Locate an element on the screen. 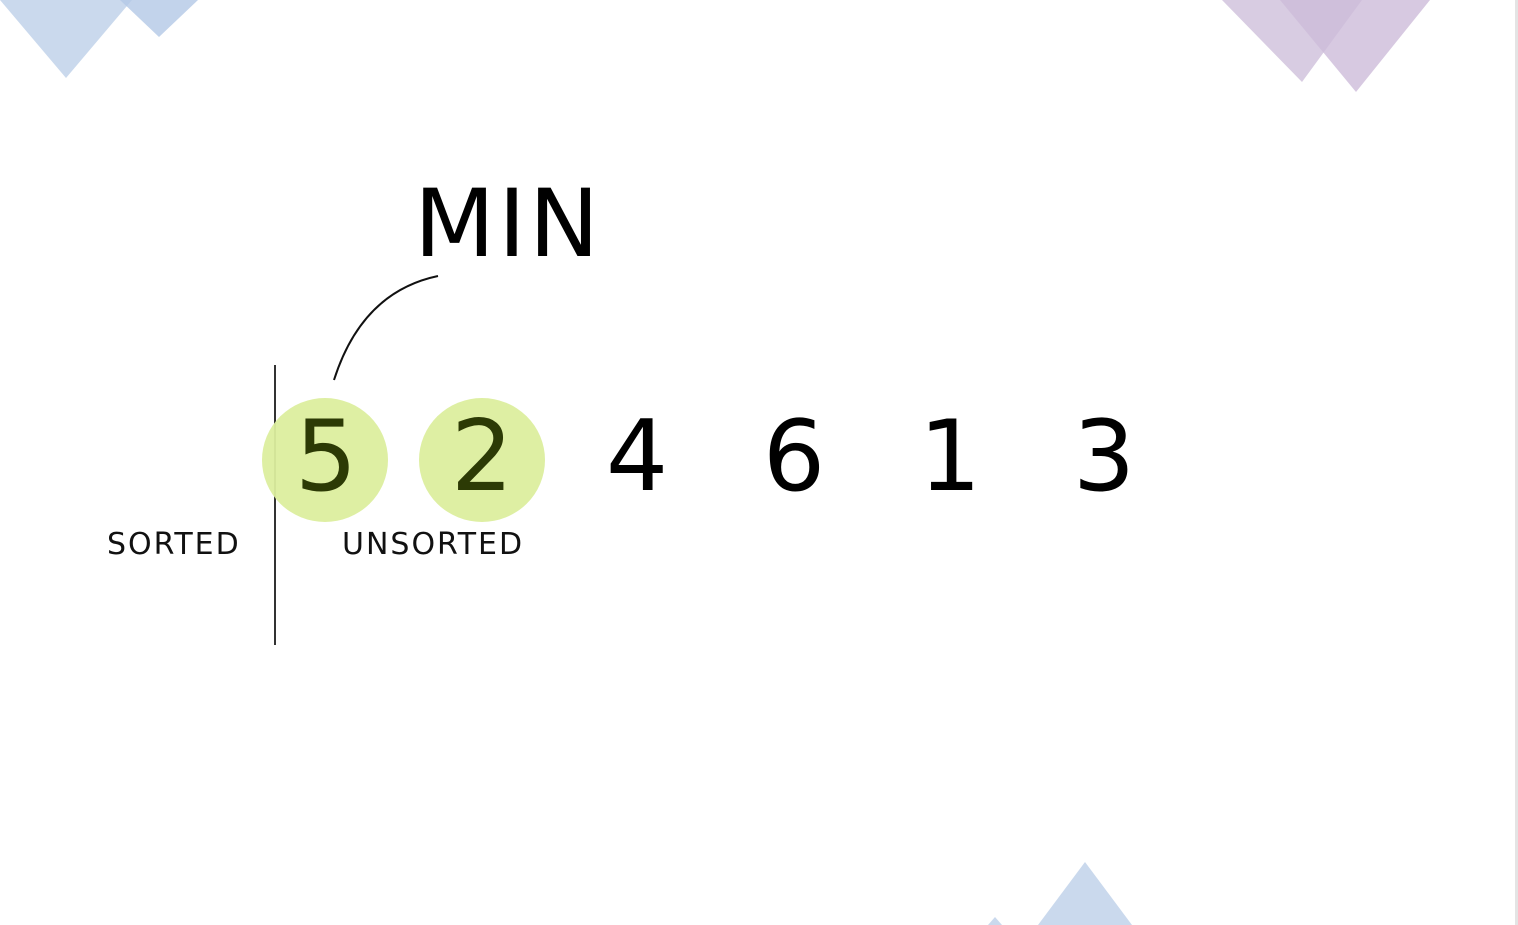  array-value: 2 is located at coordinates (482, 457).